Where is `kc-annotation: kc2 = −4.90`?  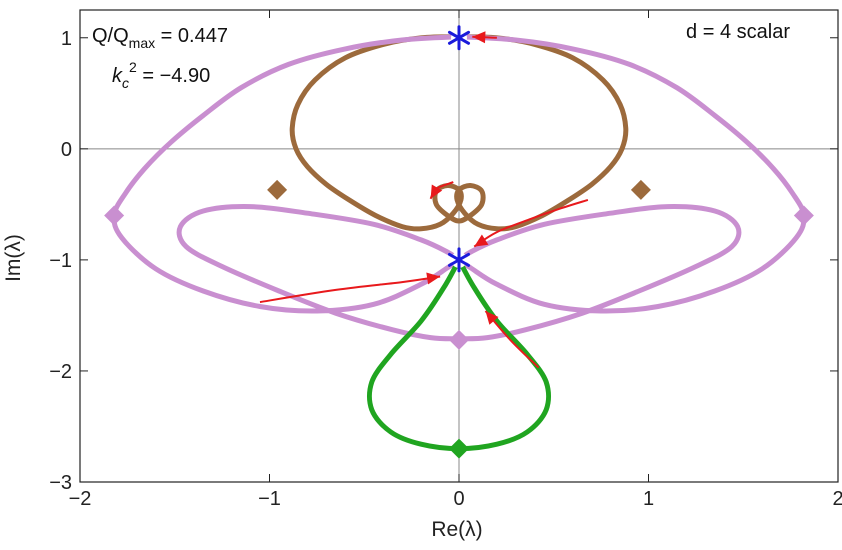
kc-annotation: kc2 = −4.90 is located at coordinates (161, 75).